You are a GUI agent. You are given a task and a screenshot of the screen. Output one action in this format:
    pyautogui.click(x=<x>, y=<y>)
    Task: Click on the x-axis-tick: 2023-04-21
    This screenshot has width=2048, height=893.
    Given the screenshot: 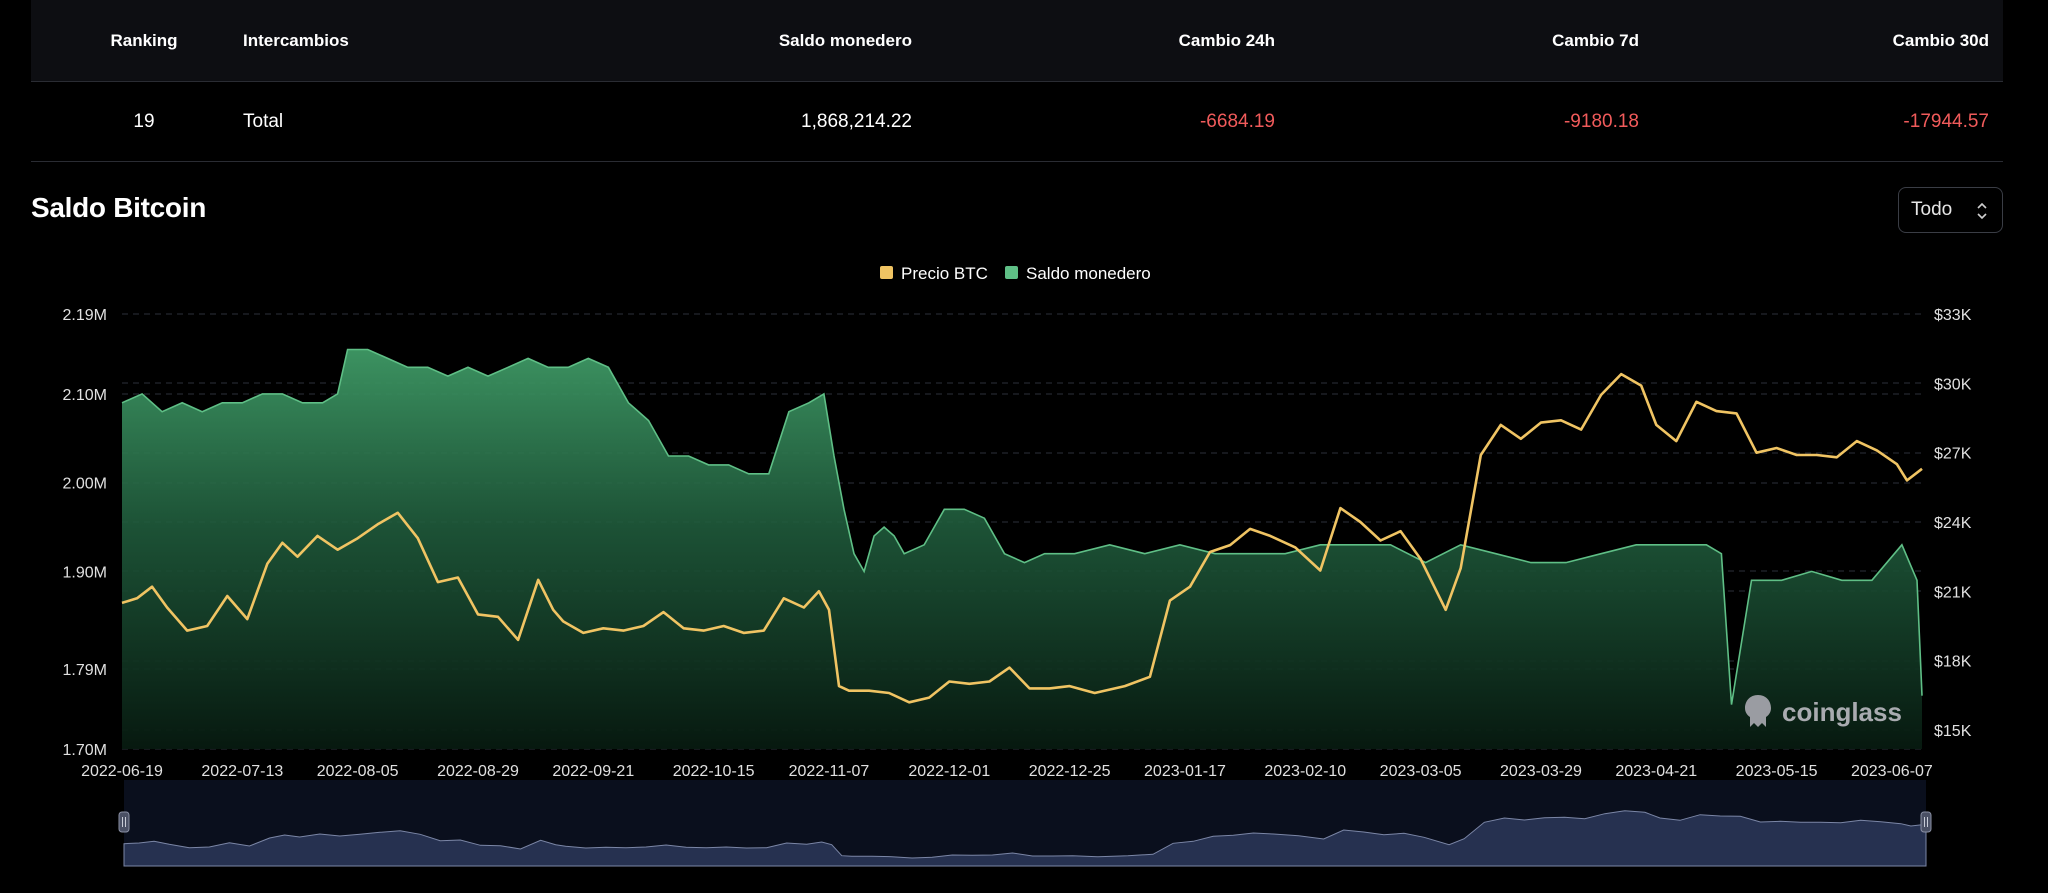 What is the action you would take?
    pyautogui.click(x=1656, y=771)
    